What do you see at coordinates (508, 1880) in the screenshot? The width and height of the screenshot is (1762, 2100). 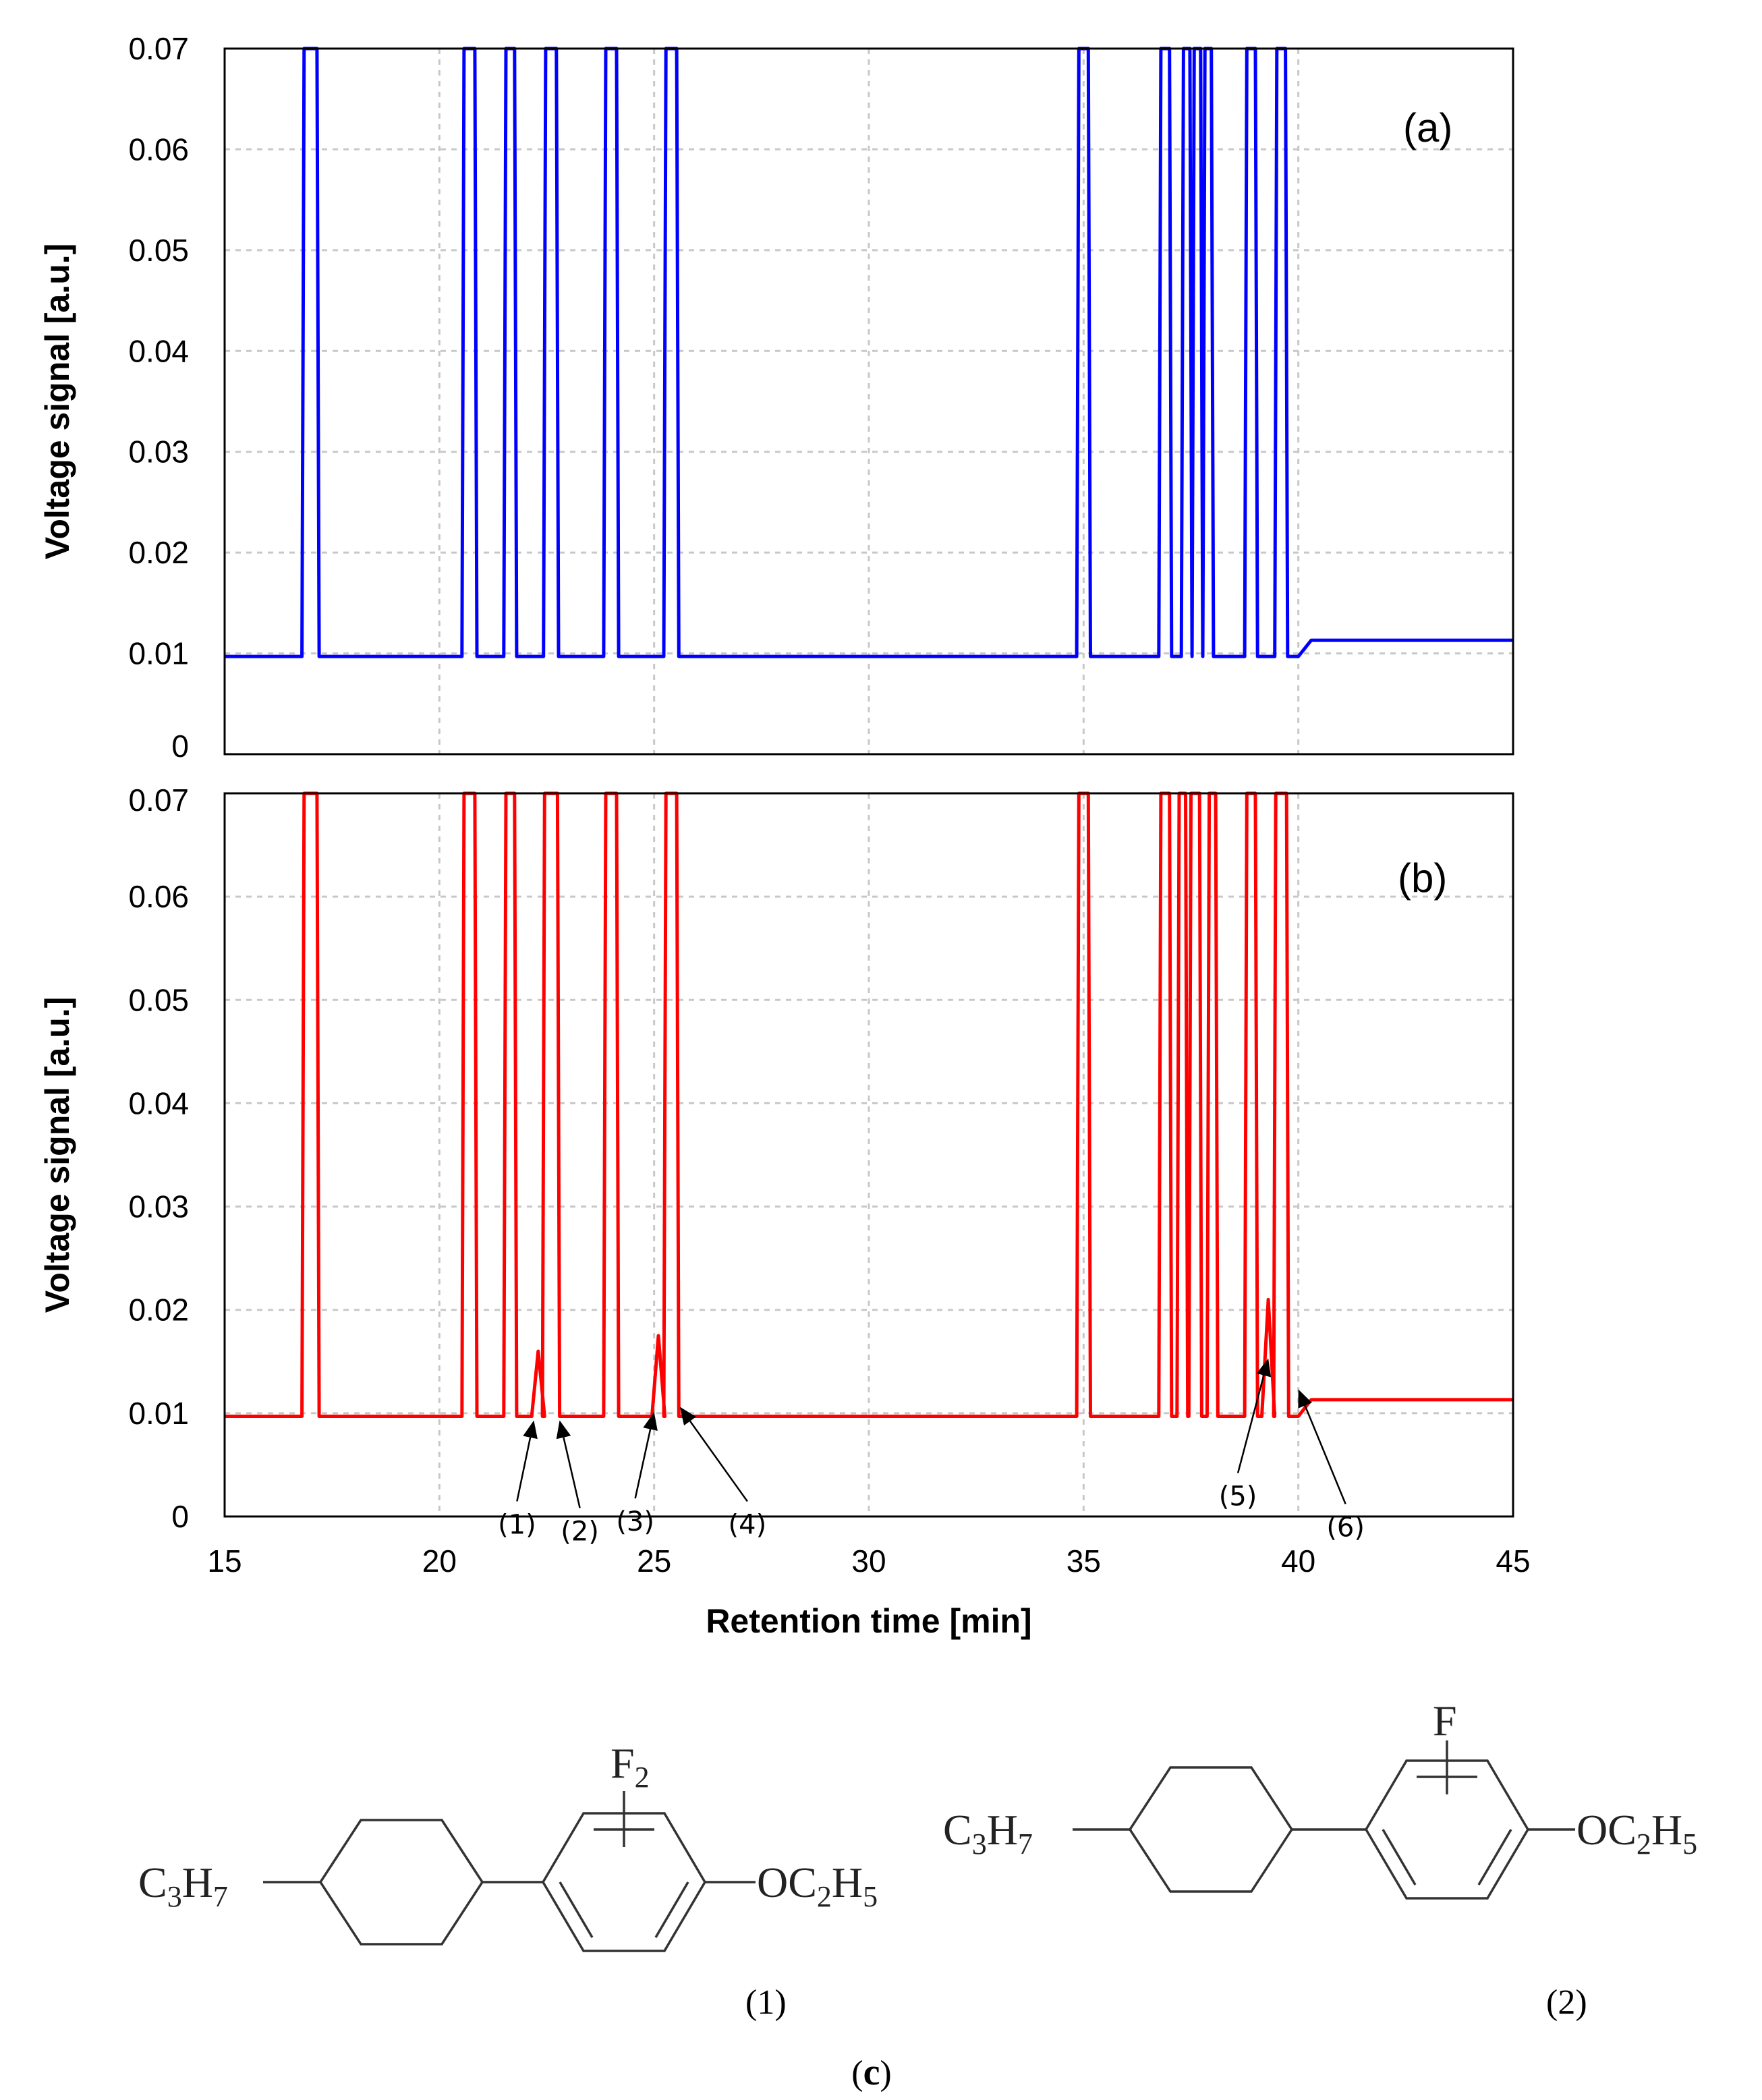 I see `structure-1: C3H7 F2 OC2H5 (1)` at bounding box center [508, 1880].